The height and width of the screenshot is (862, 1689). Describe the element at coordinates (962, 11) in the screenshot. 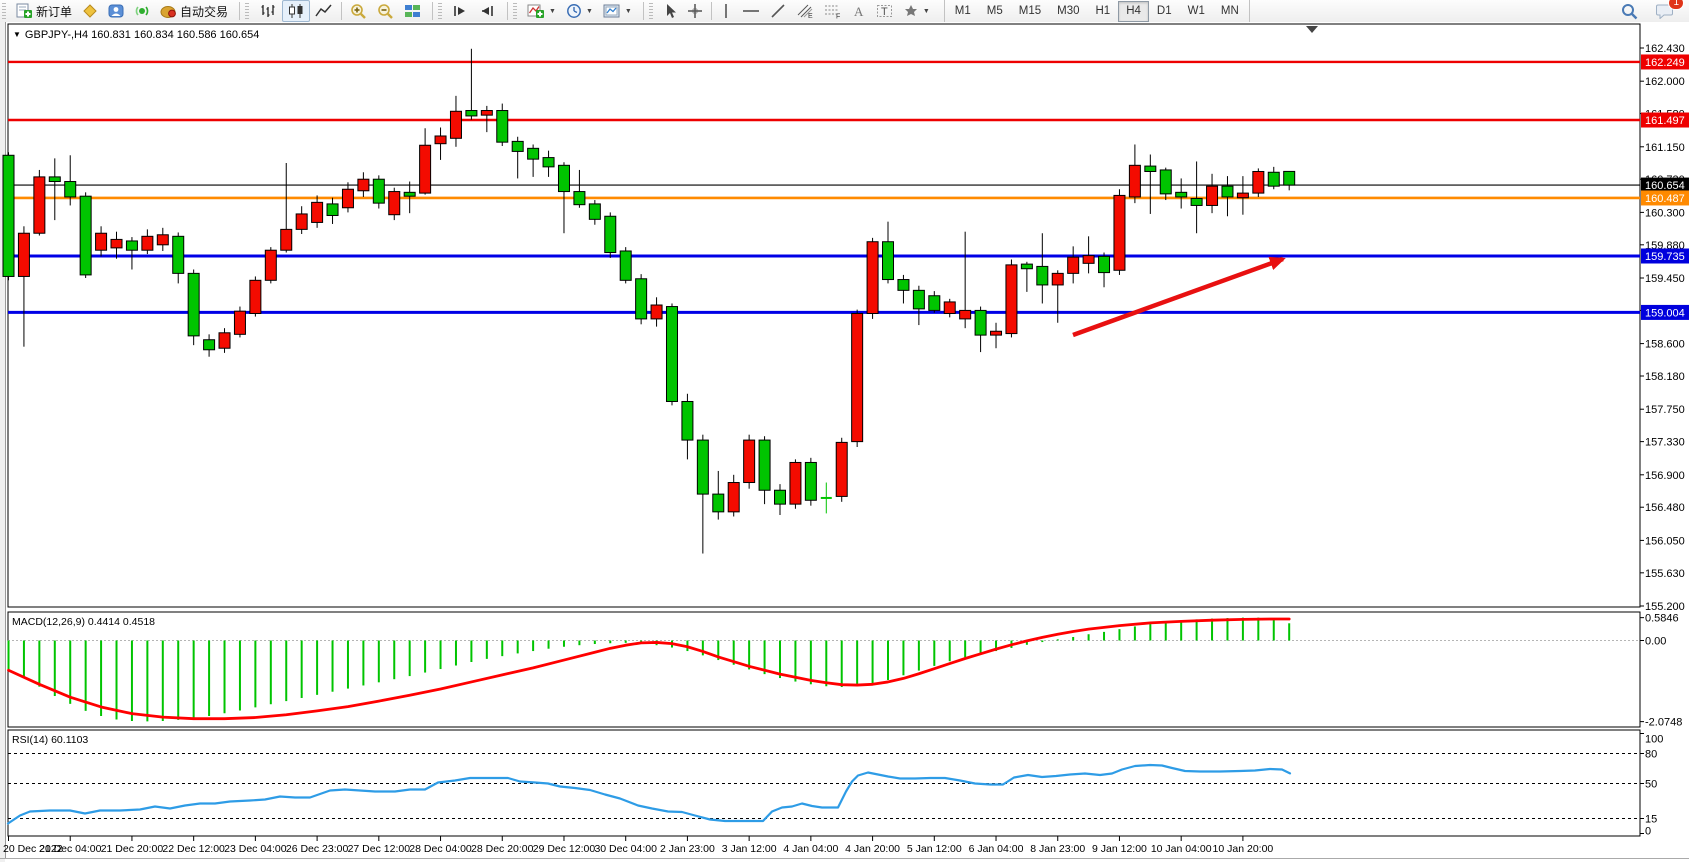

I see `timeframe-button-m1: M1` at that location.